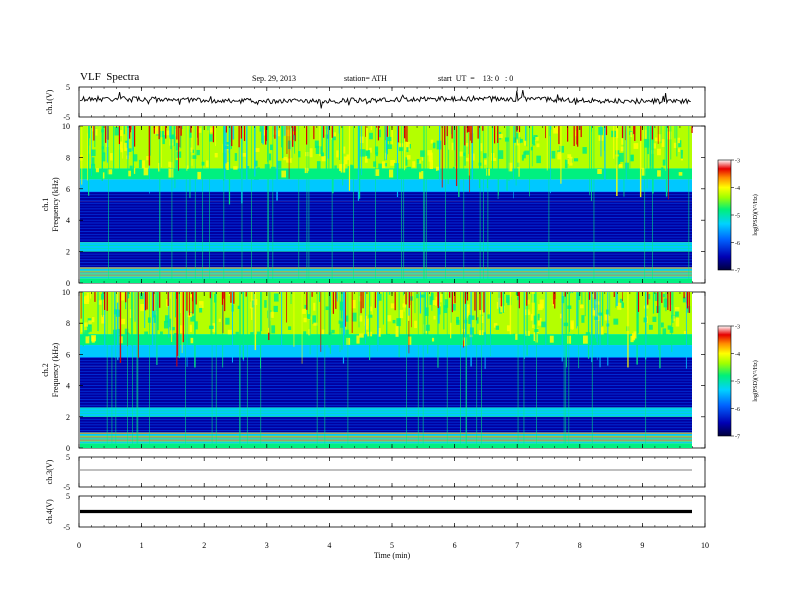  I want to click on ch1-colorbar, so click(724, 215).